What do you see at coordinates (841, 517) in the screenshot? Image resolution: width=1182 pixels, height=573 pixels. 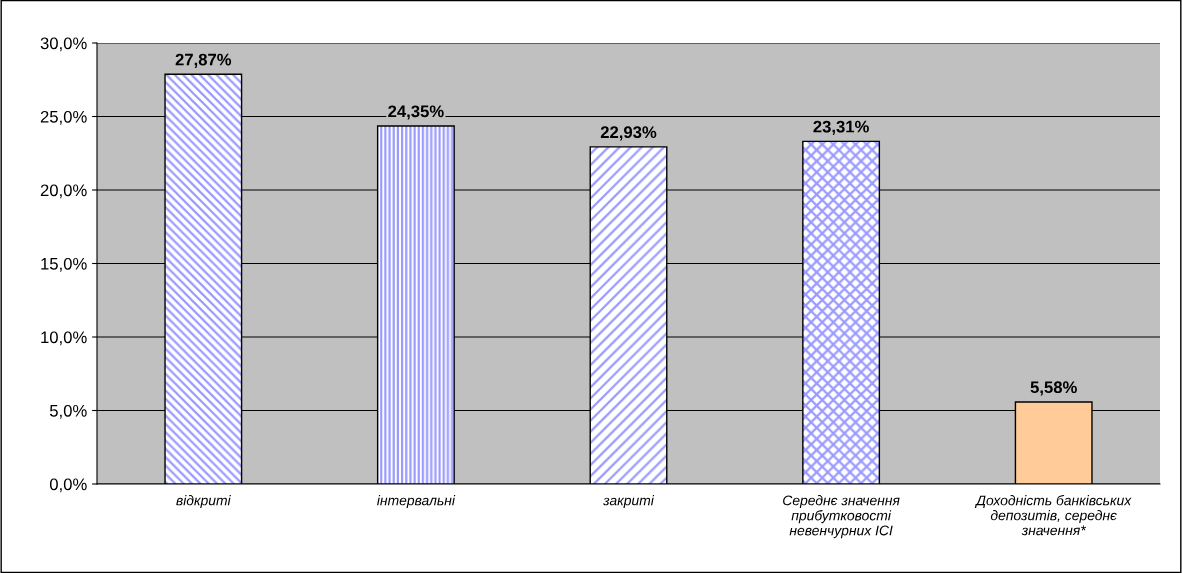 I see `x-tick-label: Середнє значення прибутковості невенчурних ІСІ` at bounding box center [841, 517].